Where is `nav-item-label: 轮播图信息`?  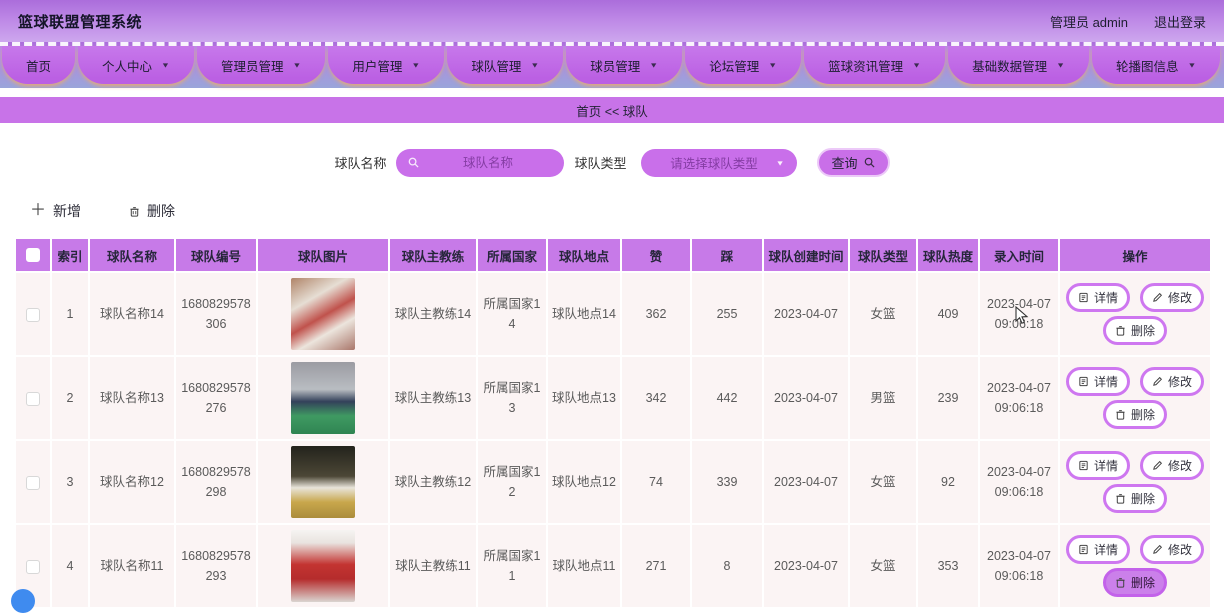 nav-item-label: 轮播图信息 is located at coordinates (1147, 66).